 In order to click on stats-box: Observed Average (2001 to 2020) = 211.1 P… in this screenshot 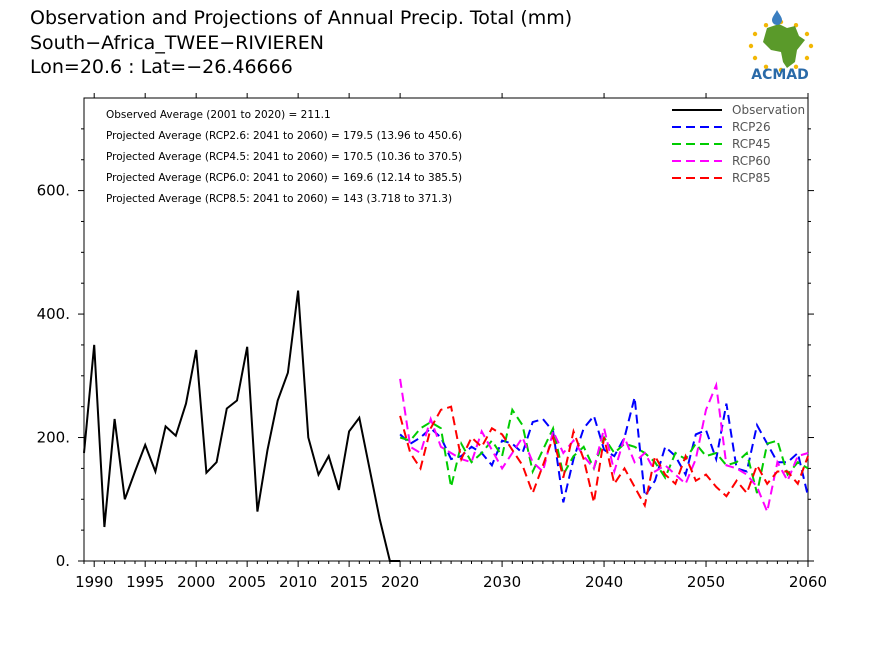, I will do `click(284, 157)`.